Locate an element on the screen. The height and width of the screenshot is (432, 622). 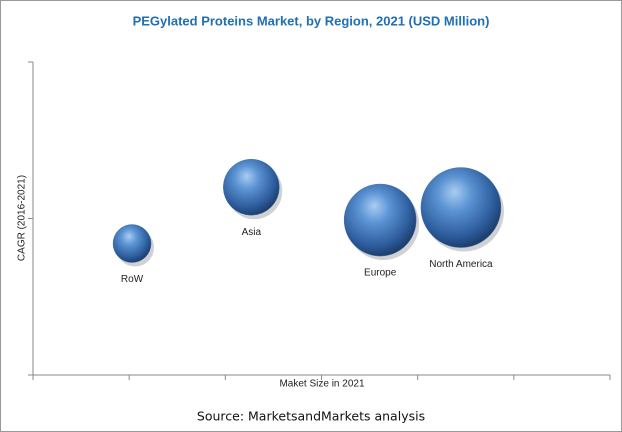
y-axis-label: CAGR (2016-2021) is located at coordinates (22, 218).